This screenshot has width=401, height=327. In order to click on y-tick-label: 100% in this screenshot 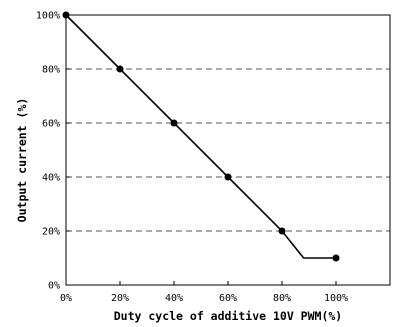, I will do `click(48, 16)`.